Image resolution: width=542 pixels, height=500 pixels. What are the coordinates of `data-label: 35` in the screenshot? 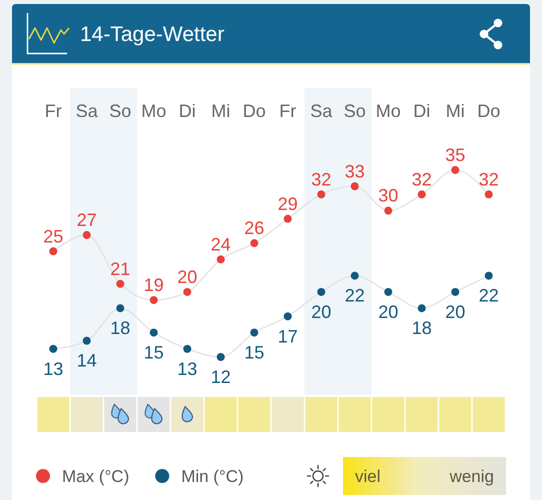 It's located at (455, 155).